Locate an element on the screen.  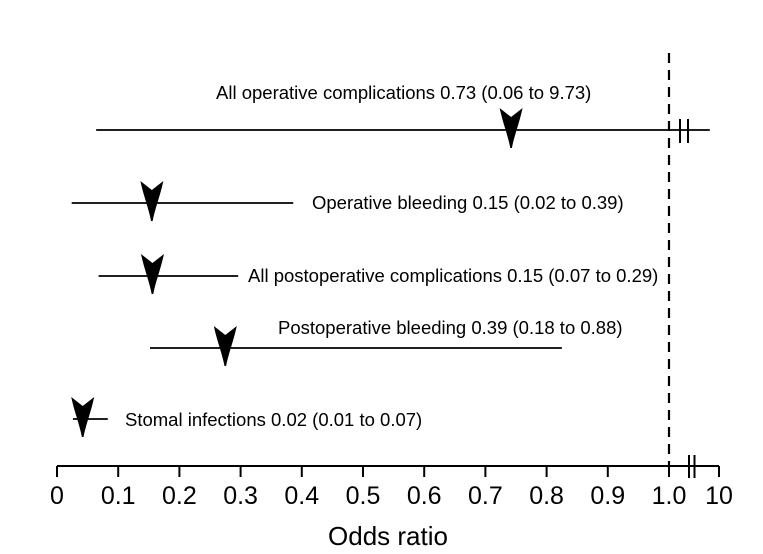
x-tick-label: 1.0 is located at coordinates (669, 496).